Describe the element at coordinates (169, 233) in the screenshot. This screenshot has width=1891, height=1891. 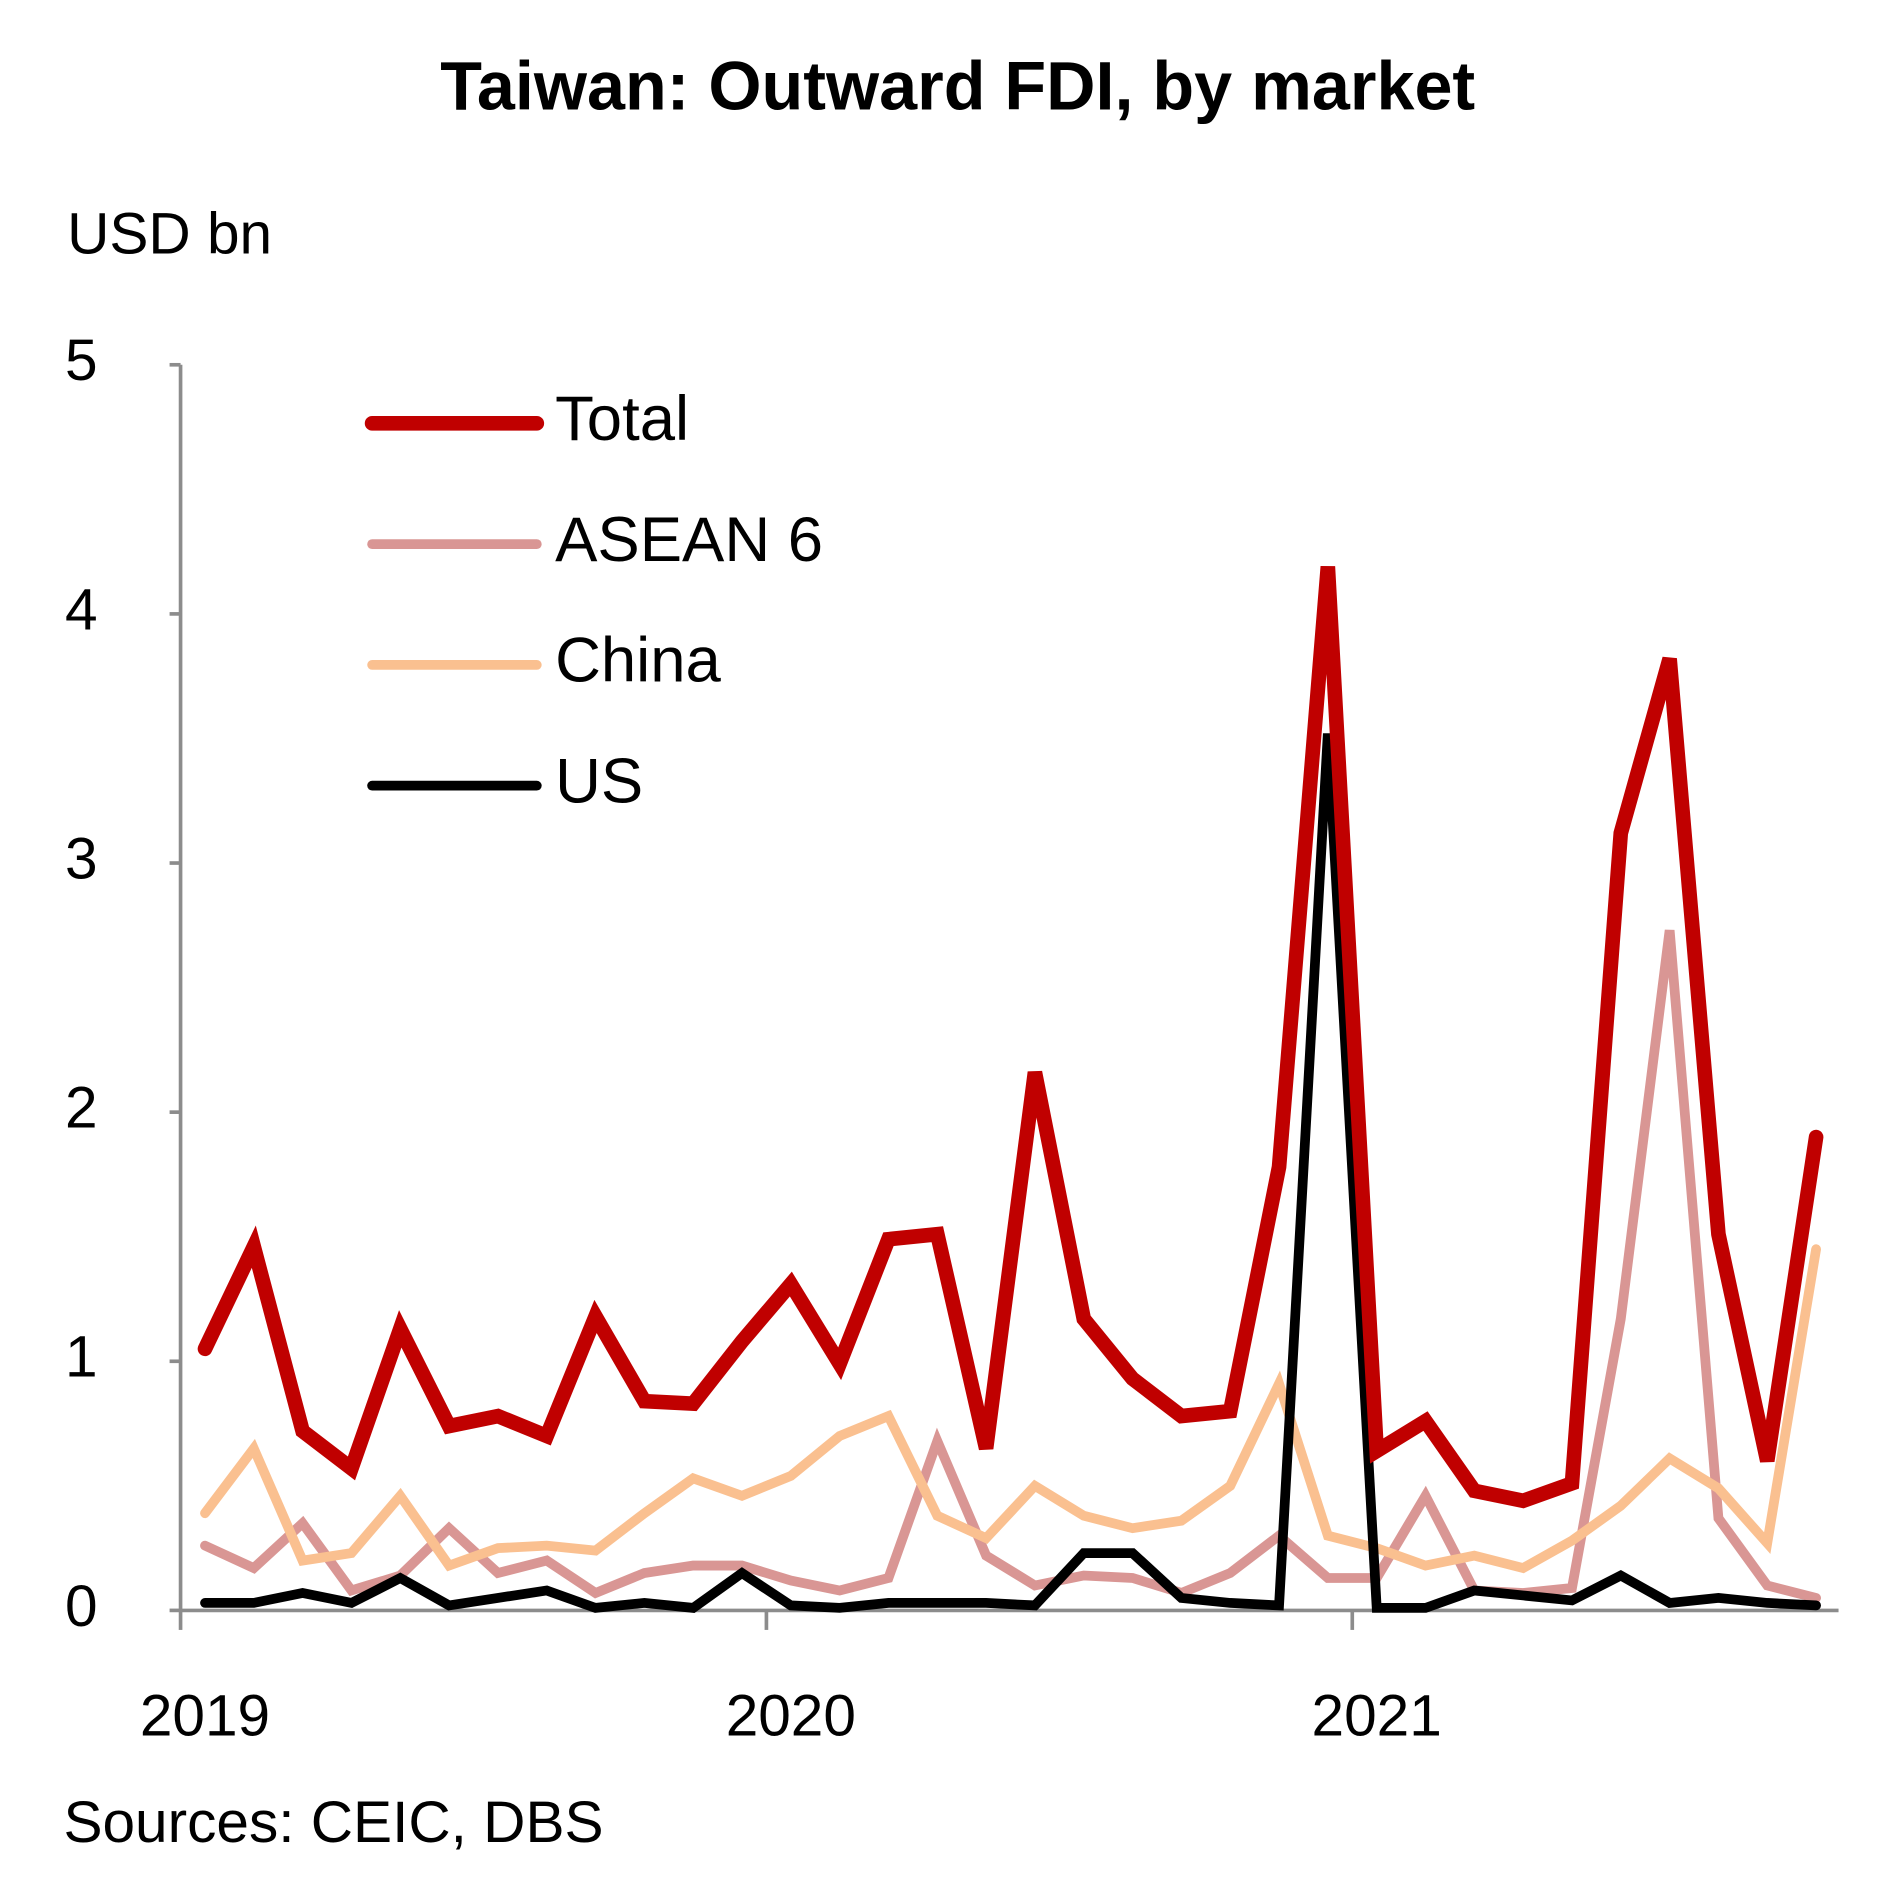
I see `y-axis-label: USD bn` at that location.